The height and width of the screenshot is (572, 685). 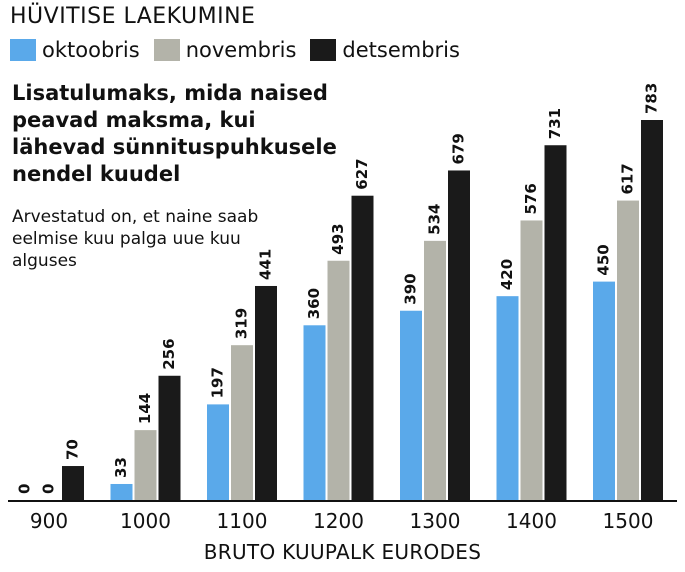 What do you see at coordinates (169, 353) in the screenshot?
I see `data-label-detsembris-1000: 256` at bounding box center [169, 353].